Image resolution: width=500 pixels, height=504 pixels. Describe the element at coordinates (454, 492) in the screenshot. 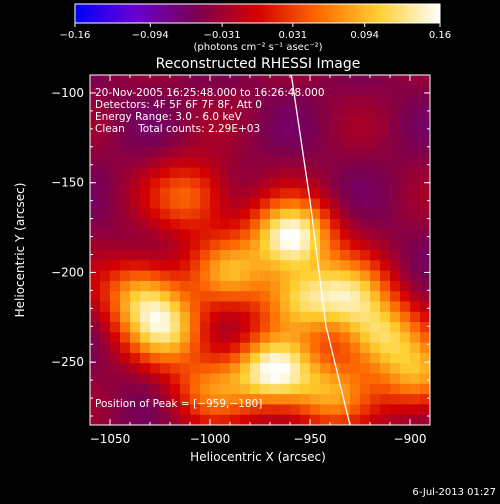

I see `footer-timestamp: 6-Jul-2013 01:27` at that location.